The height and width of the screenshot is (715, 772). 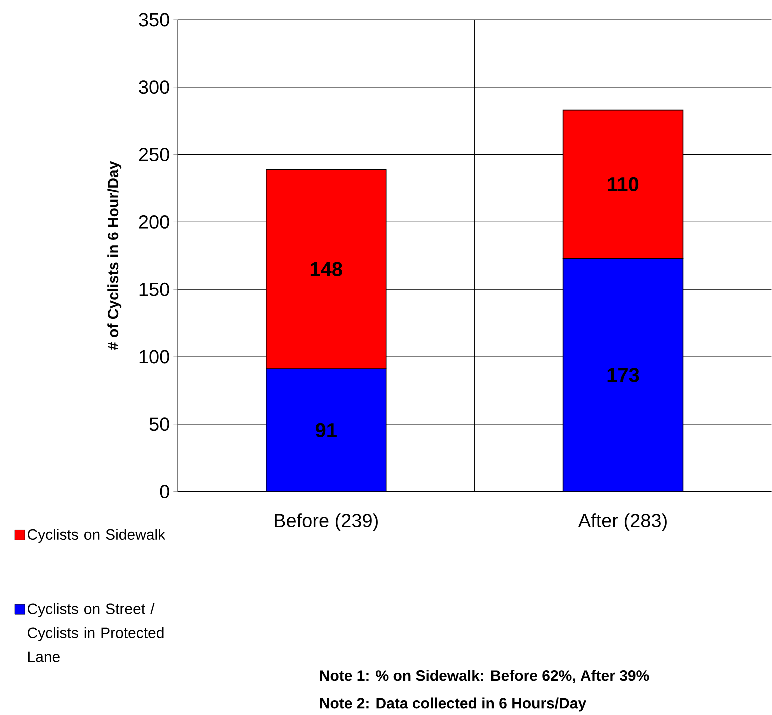 I want to click on x-tick-label: Before (239), so click(x=326, y=523).